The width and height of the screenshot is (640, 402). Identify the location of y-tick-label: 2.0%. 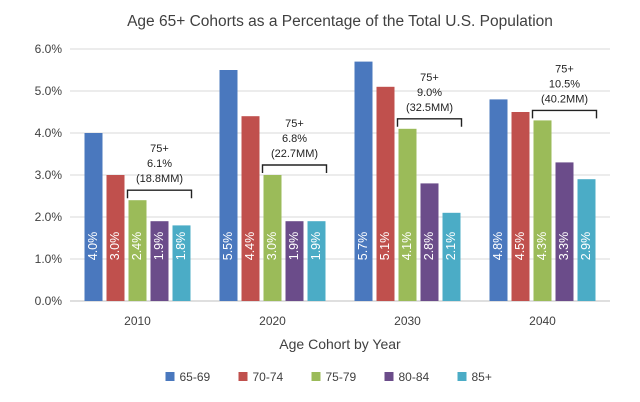
(49, 217).